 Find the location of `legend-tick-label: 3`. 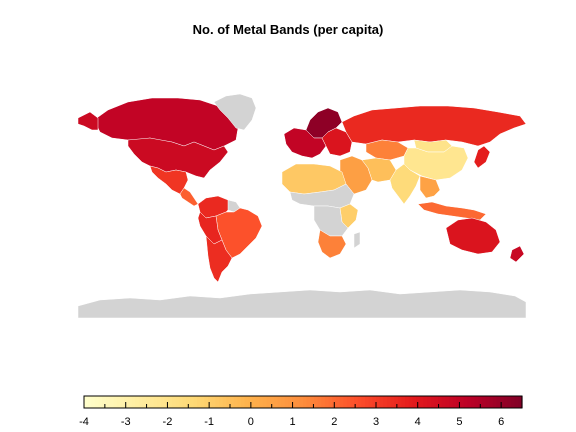

legend-tick-label: 3 is located at coordinates (376, 422).